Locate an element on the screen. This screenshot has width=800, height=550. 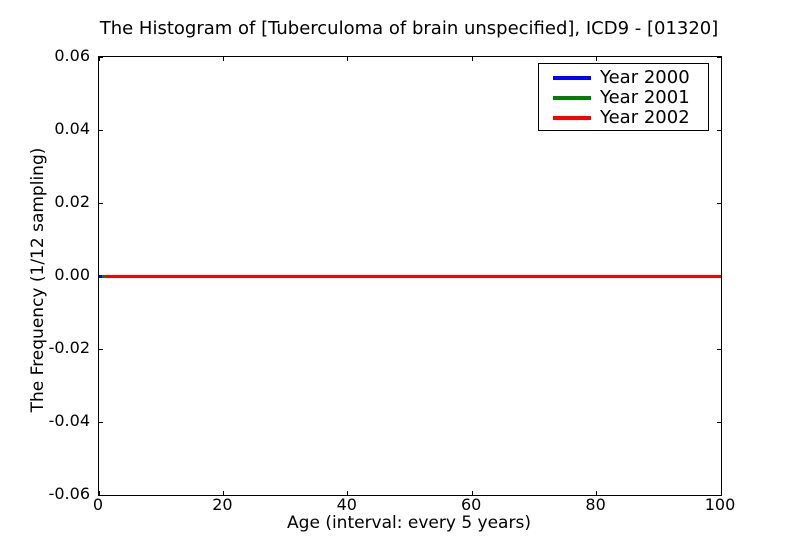
y-tick-label: -0.06 is located at coordinates (69, 493).